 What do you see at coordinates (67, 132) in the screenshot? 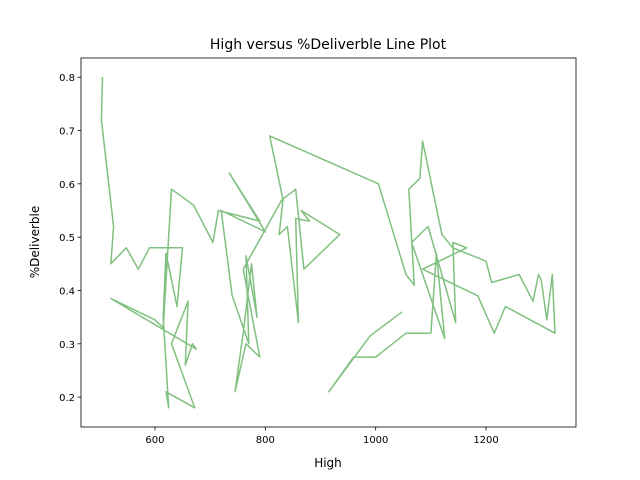
I see `y-tick-label: 0.7` at bounding box center [67, 132].